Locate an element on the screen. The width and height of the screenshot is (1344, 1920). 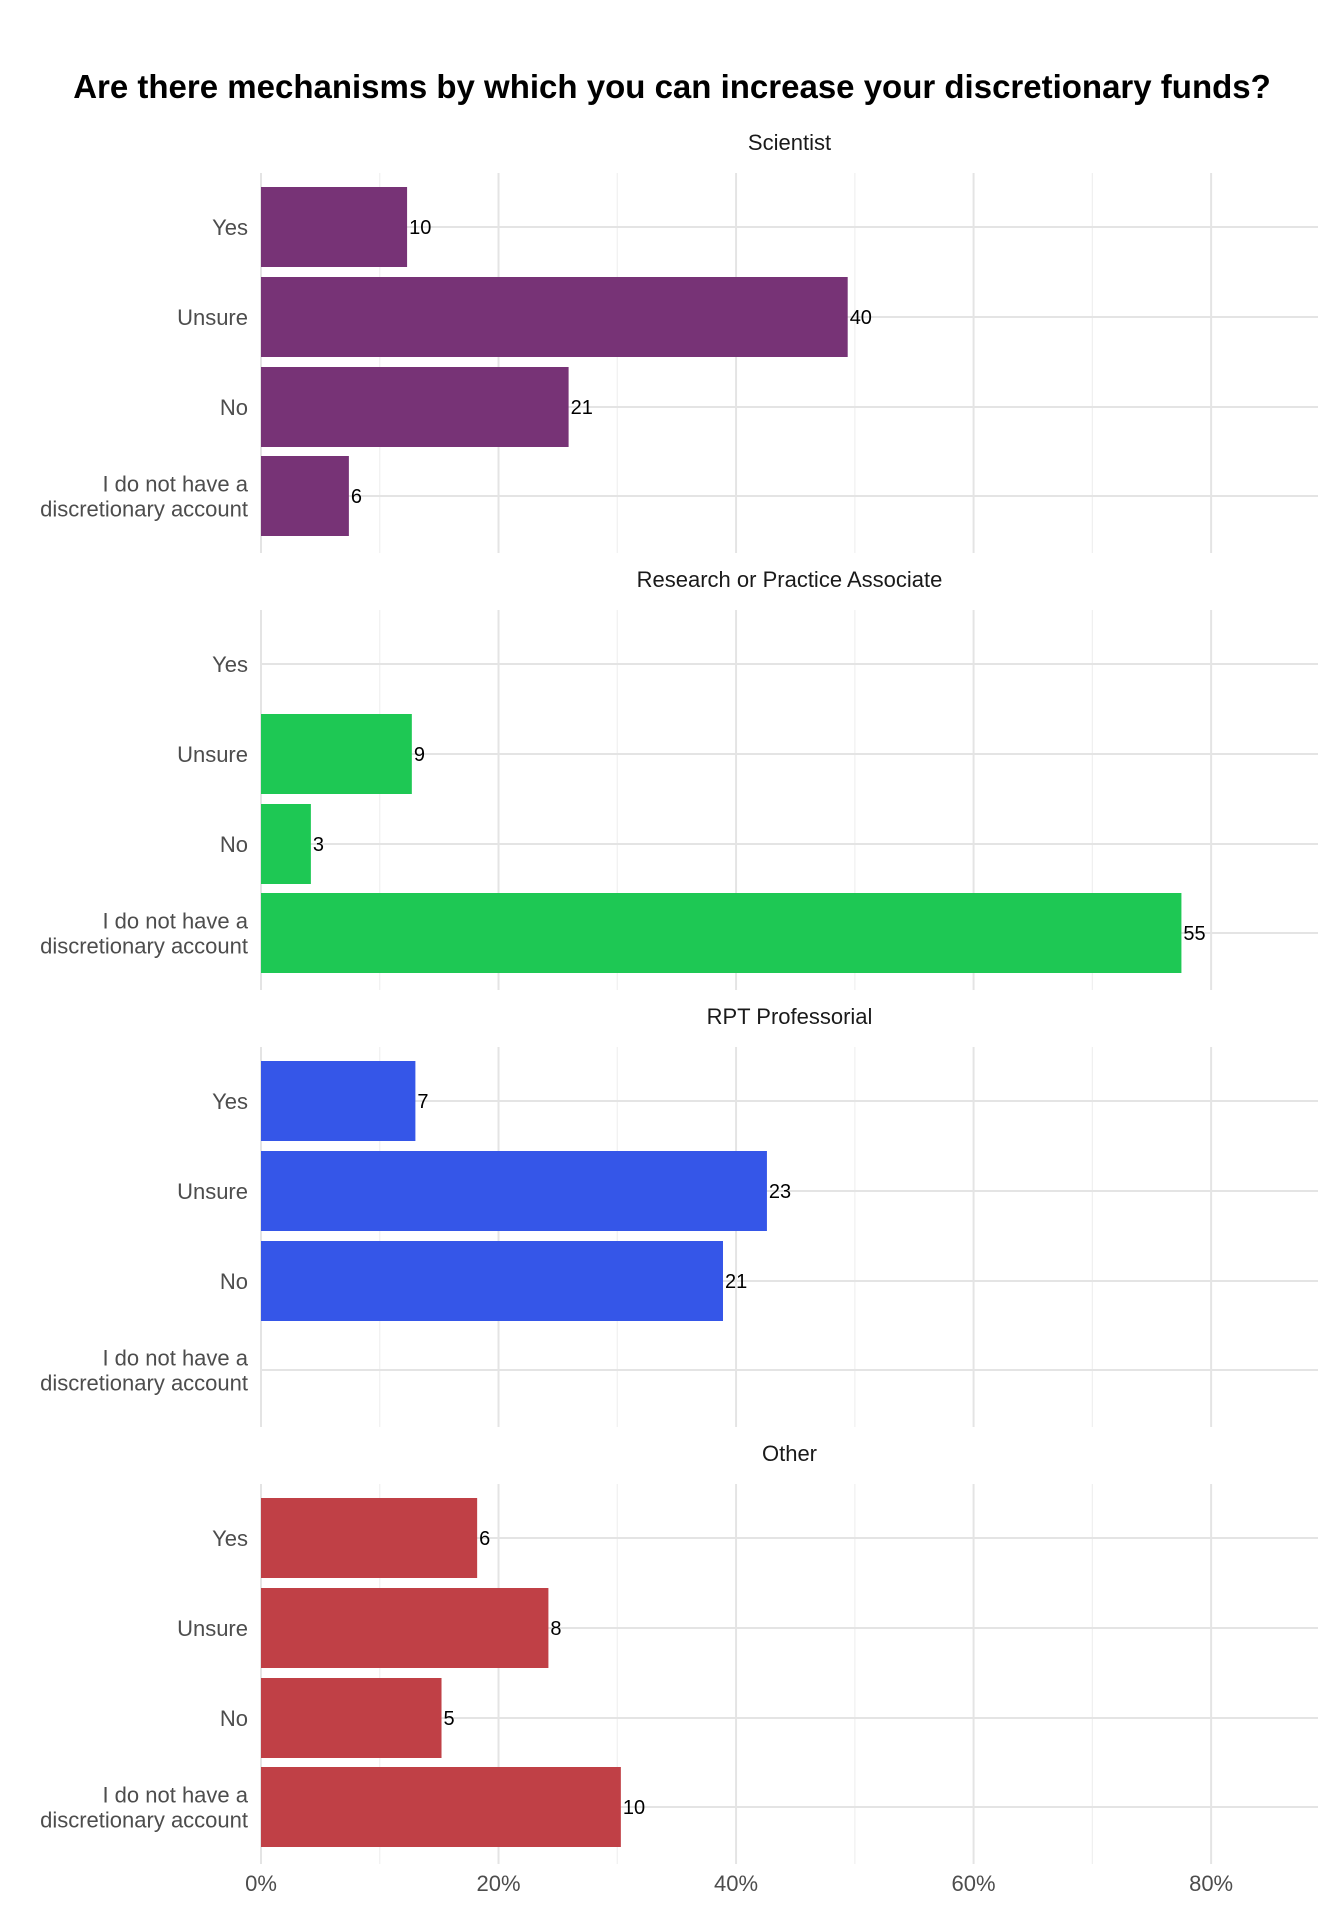
bar-value-label: 7 is located at coordinates (422, 1102).